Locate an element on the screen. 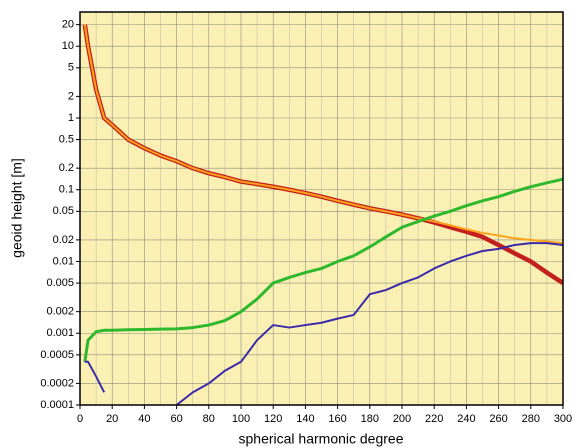 Image resolution: width=572 pixels, height=448 pixels. y-tick-label: 0.2 is located at coordinates (66, 168).